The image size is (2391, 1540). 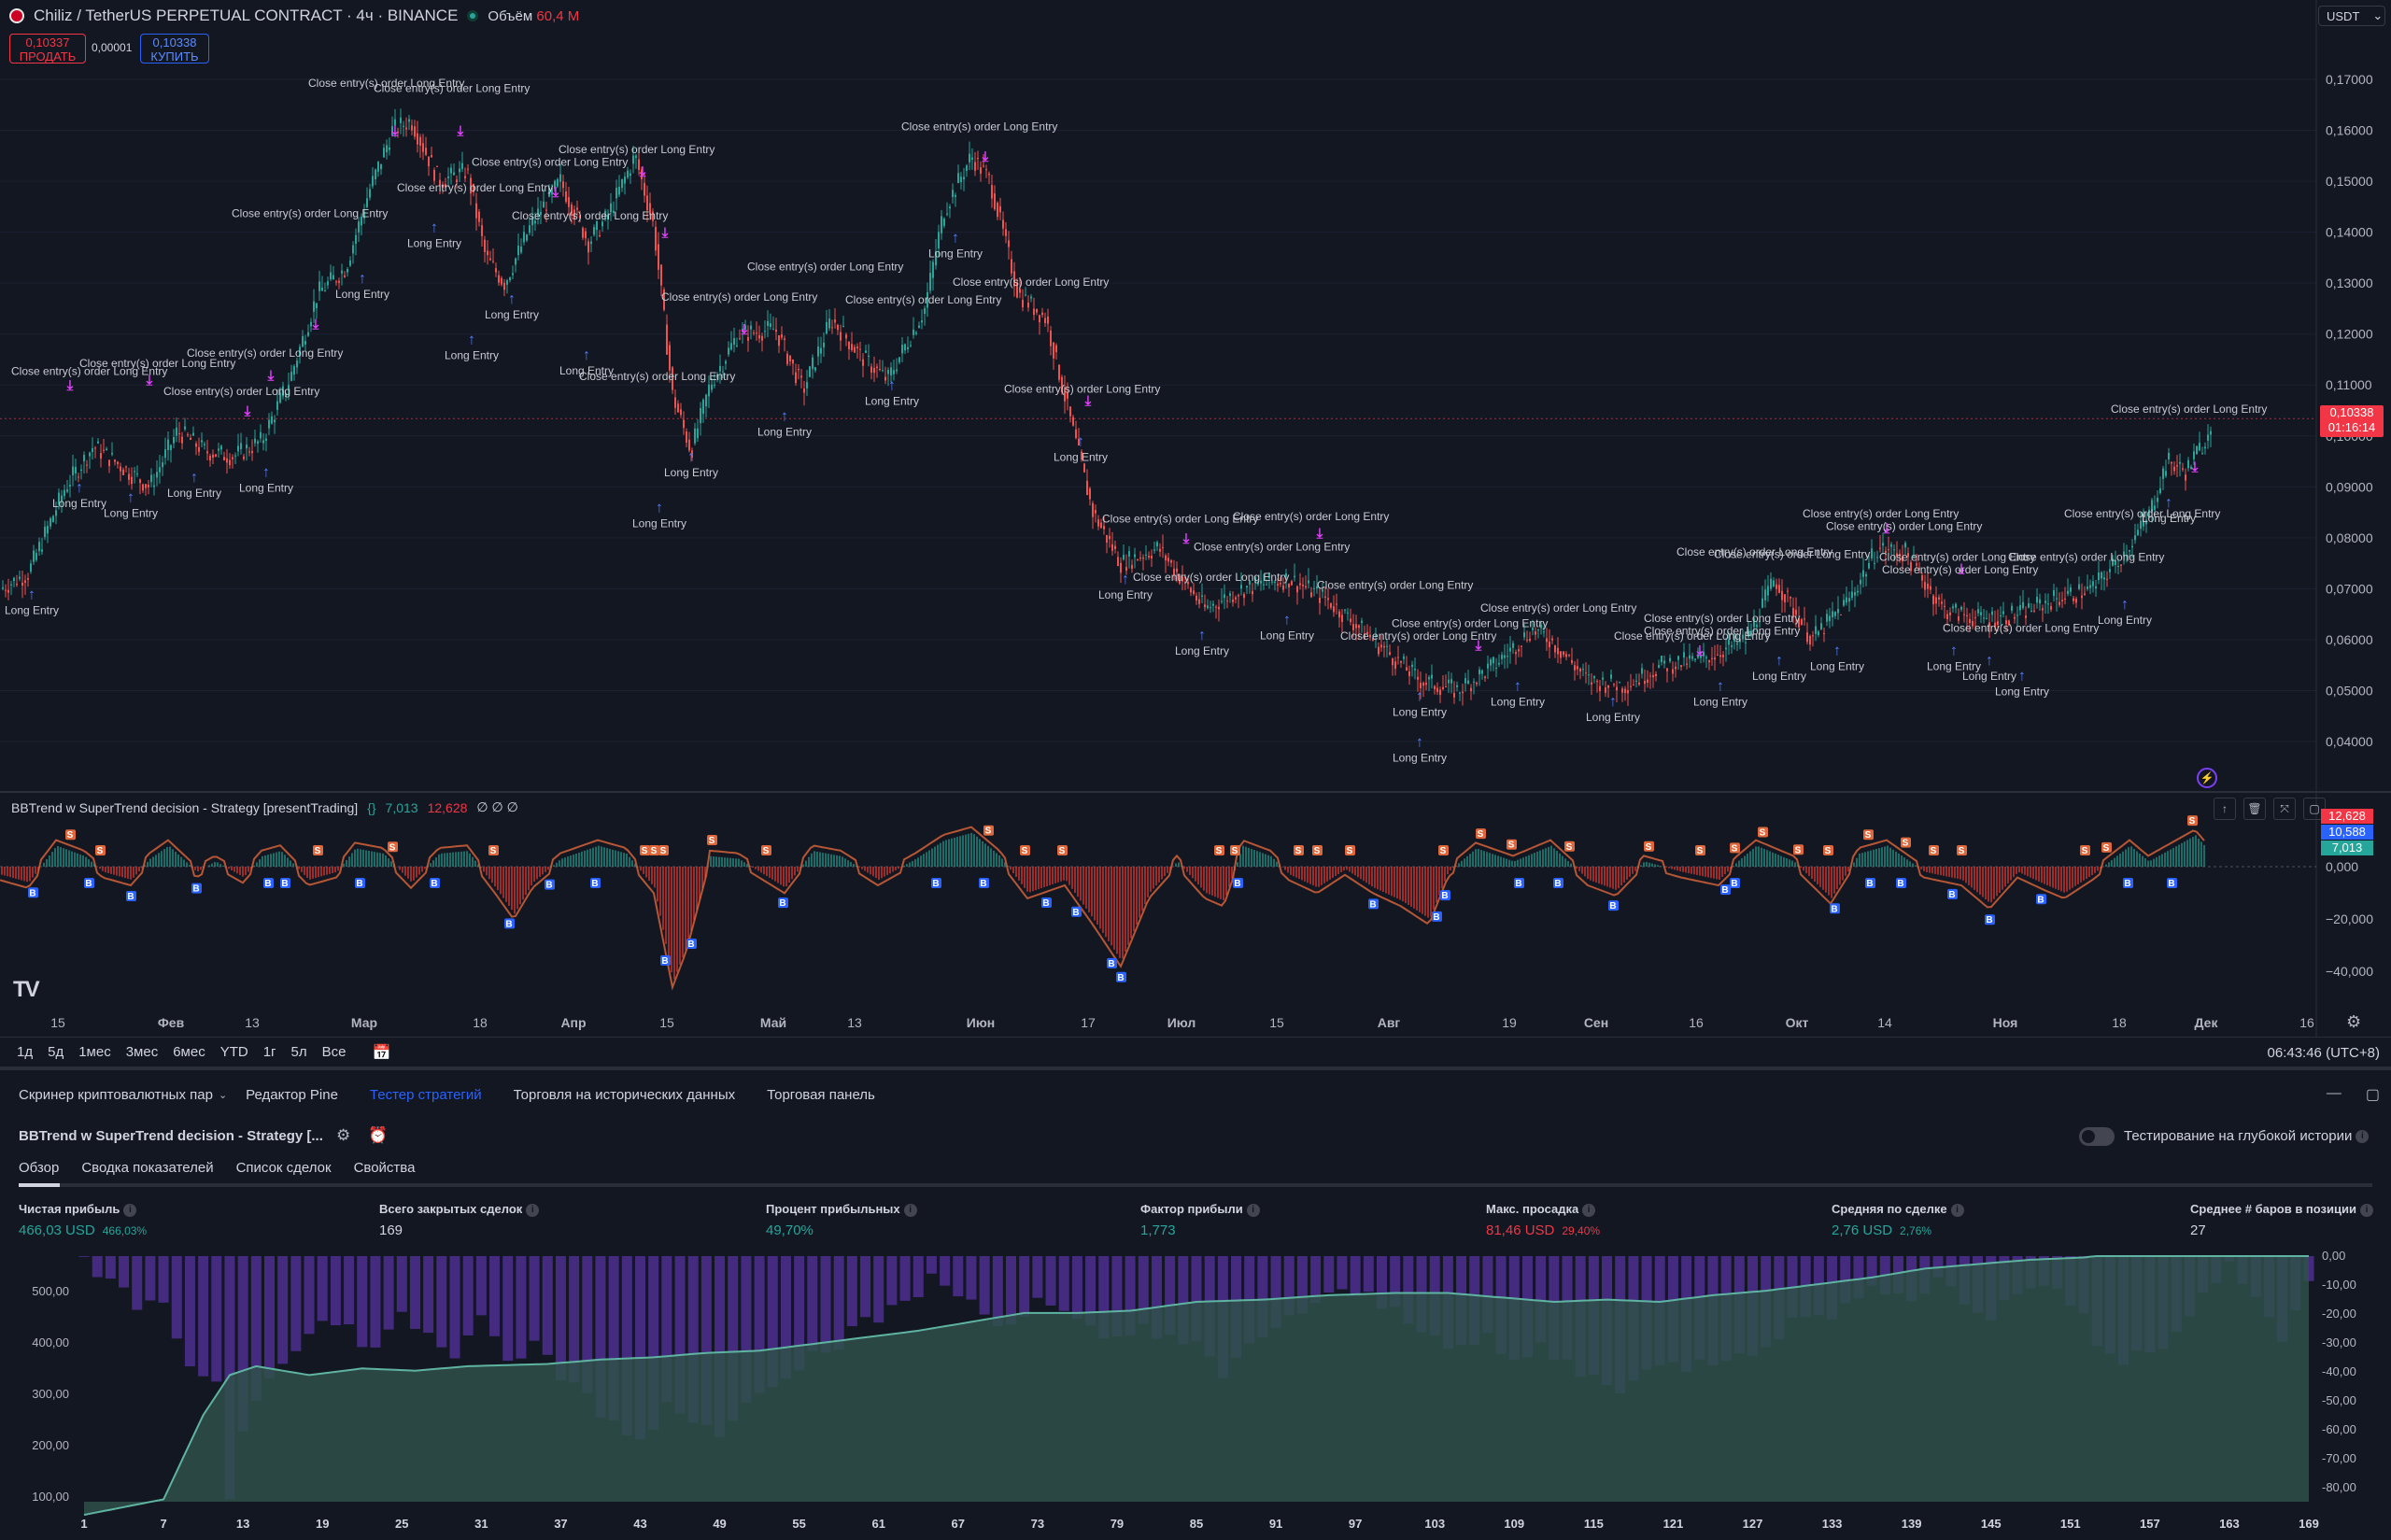 I want to click on tab-pine-editor: Редактор Pine, so click(x=292, y=1094).